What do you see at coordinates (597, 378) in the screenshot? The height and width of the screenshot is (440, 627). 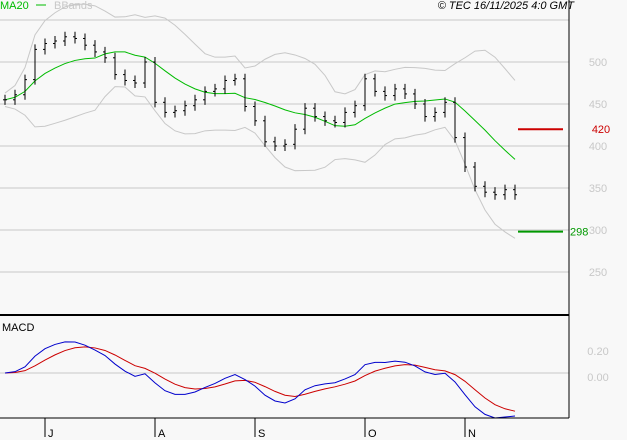 I see `macd-tick: 0.00` at bounding box center [597, 378].